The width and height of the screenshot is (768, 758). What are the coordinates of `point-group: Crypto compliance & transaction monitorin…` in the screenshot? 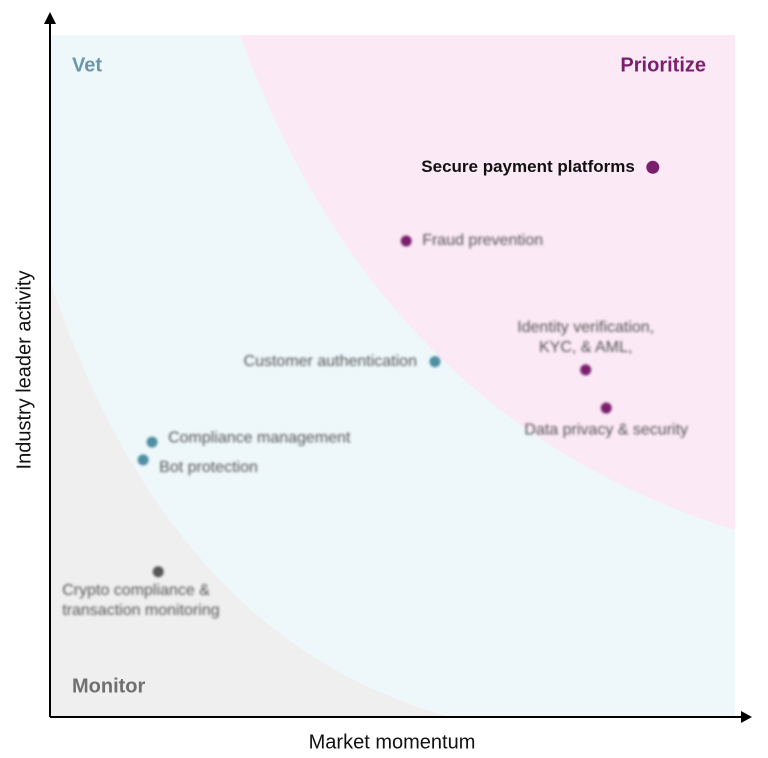 It's located at (141, 592).